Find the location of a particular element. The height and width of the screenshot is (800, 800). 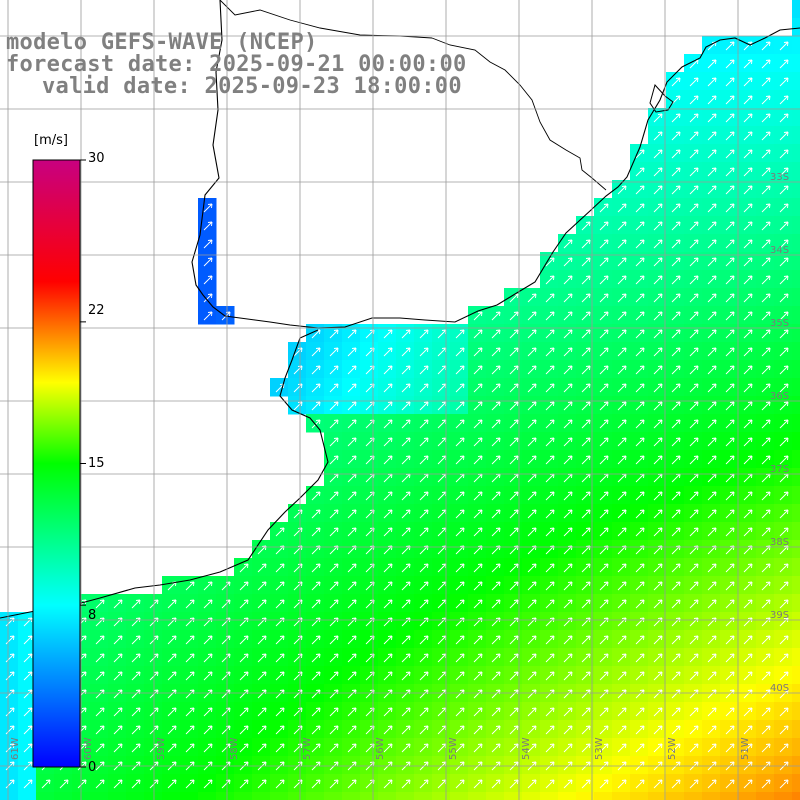

lon-label: 51W is located at coordinates (745, 748).